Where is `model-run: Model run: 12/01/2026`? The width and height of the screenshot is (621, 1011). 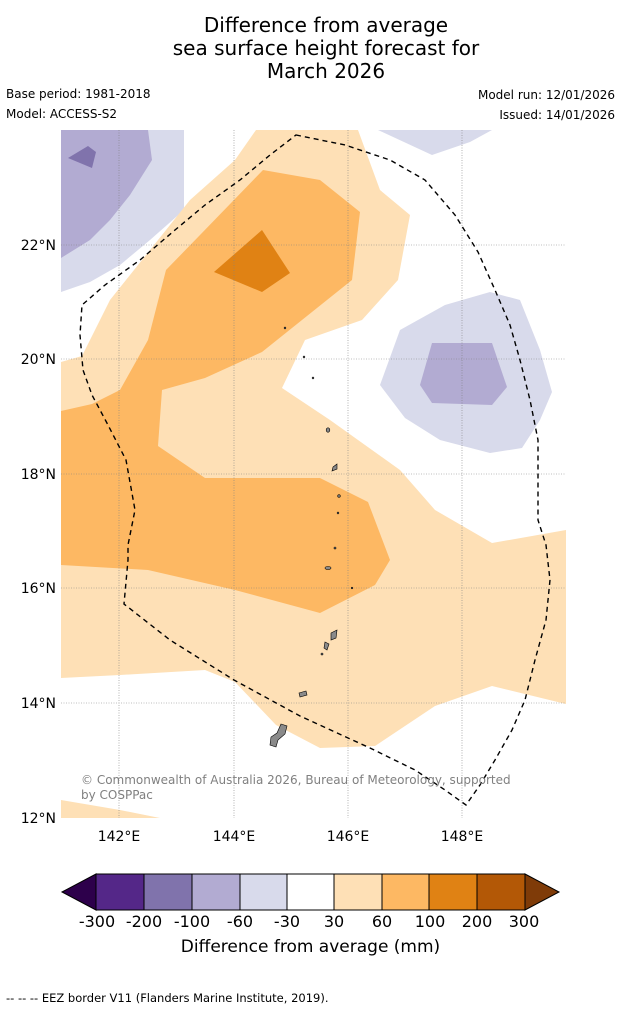
model-run: Model run: 12/01/2026 is located at coordinates (546, 95).